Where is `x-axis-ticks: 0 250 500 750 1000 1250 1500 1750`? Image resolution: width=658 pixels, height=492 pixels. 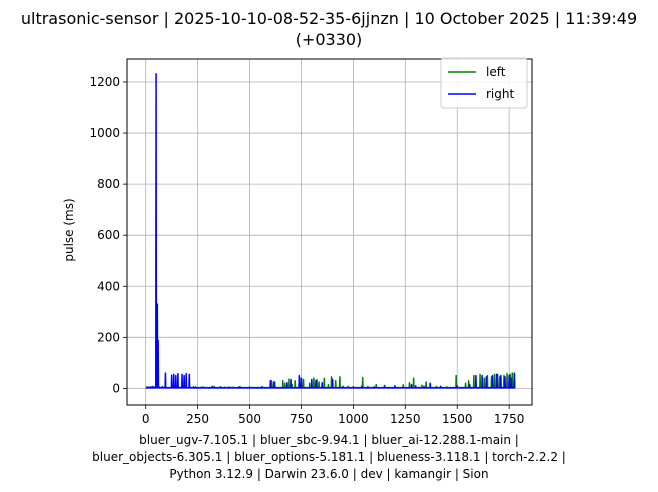
x-axis-ticks: 0 250 500 750 1000 1250 1500 1750 is located at coordinates (333, 415).